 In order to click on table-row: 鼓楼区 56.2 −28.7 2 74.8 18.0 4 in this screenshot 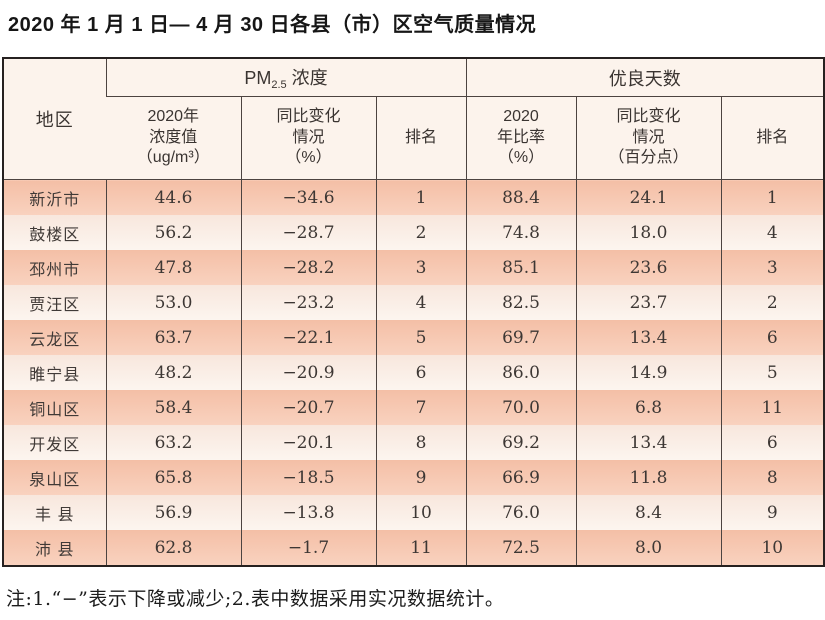, I will do `click(414, 232)`.